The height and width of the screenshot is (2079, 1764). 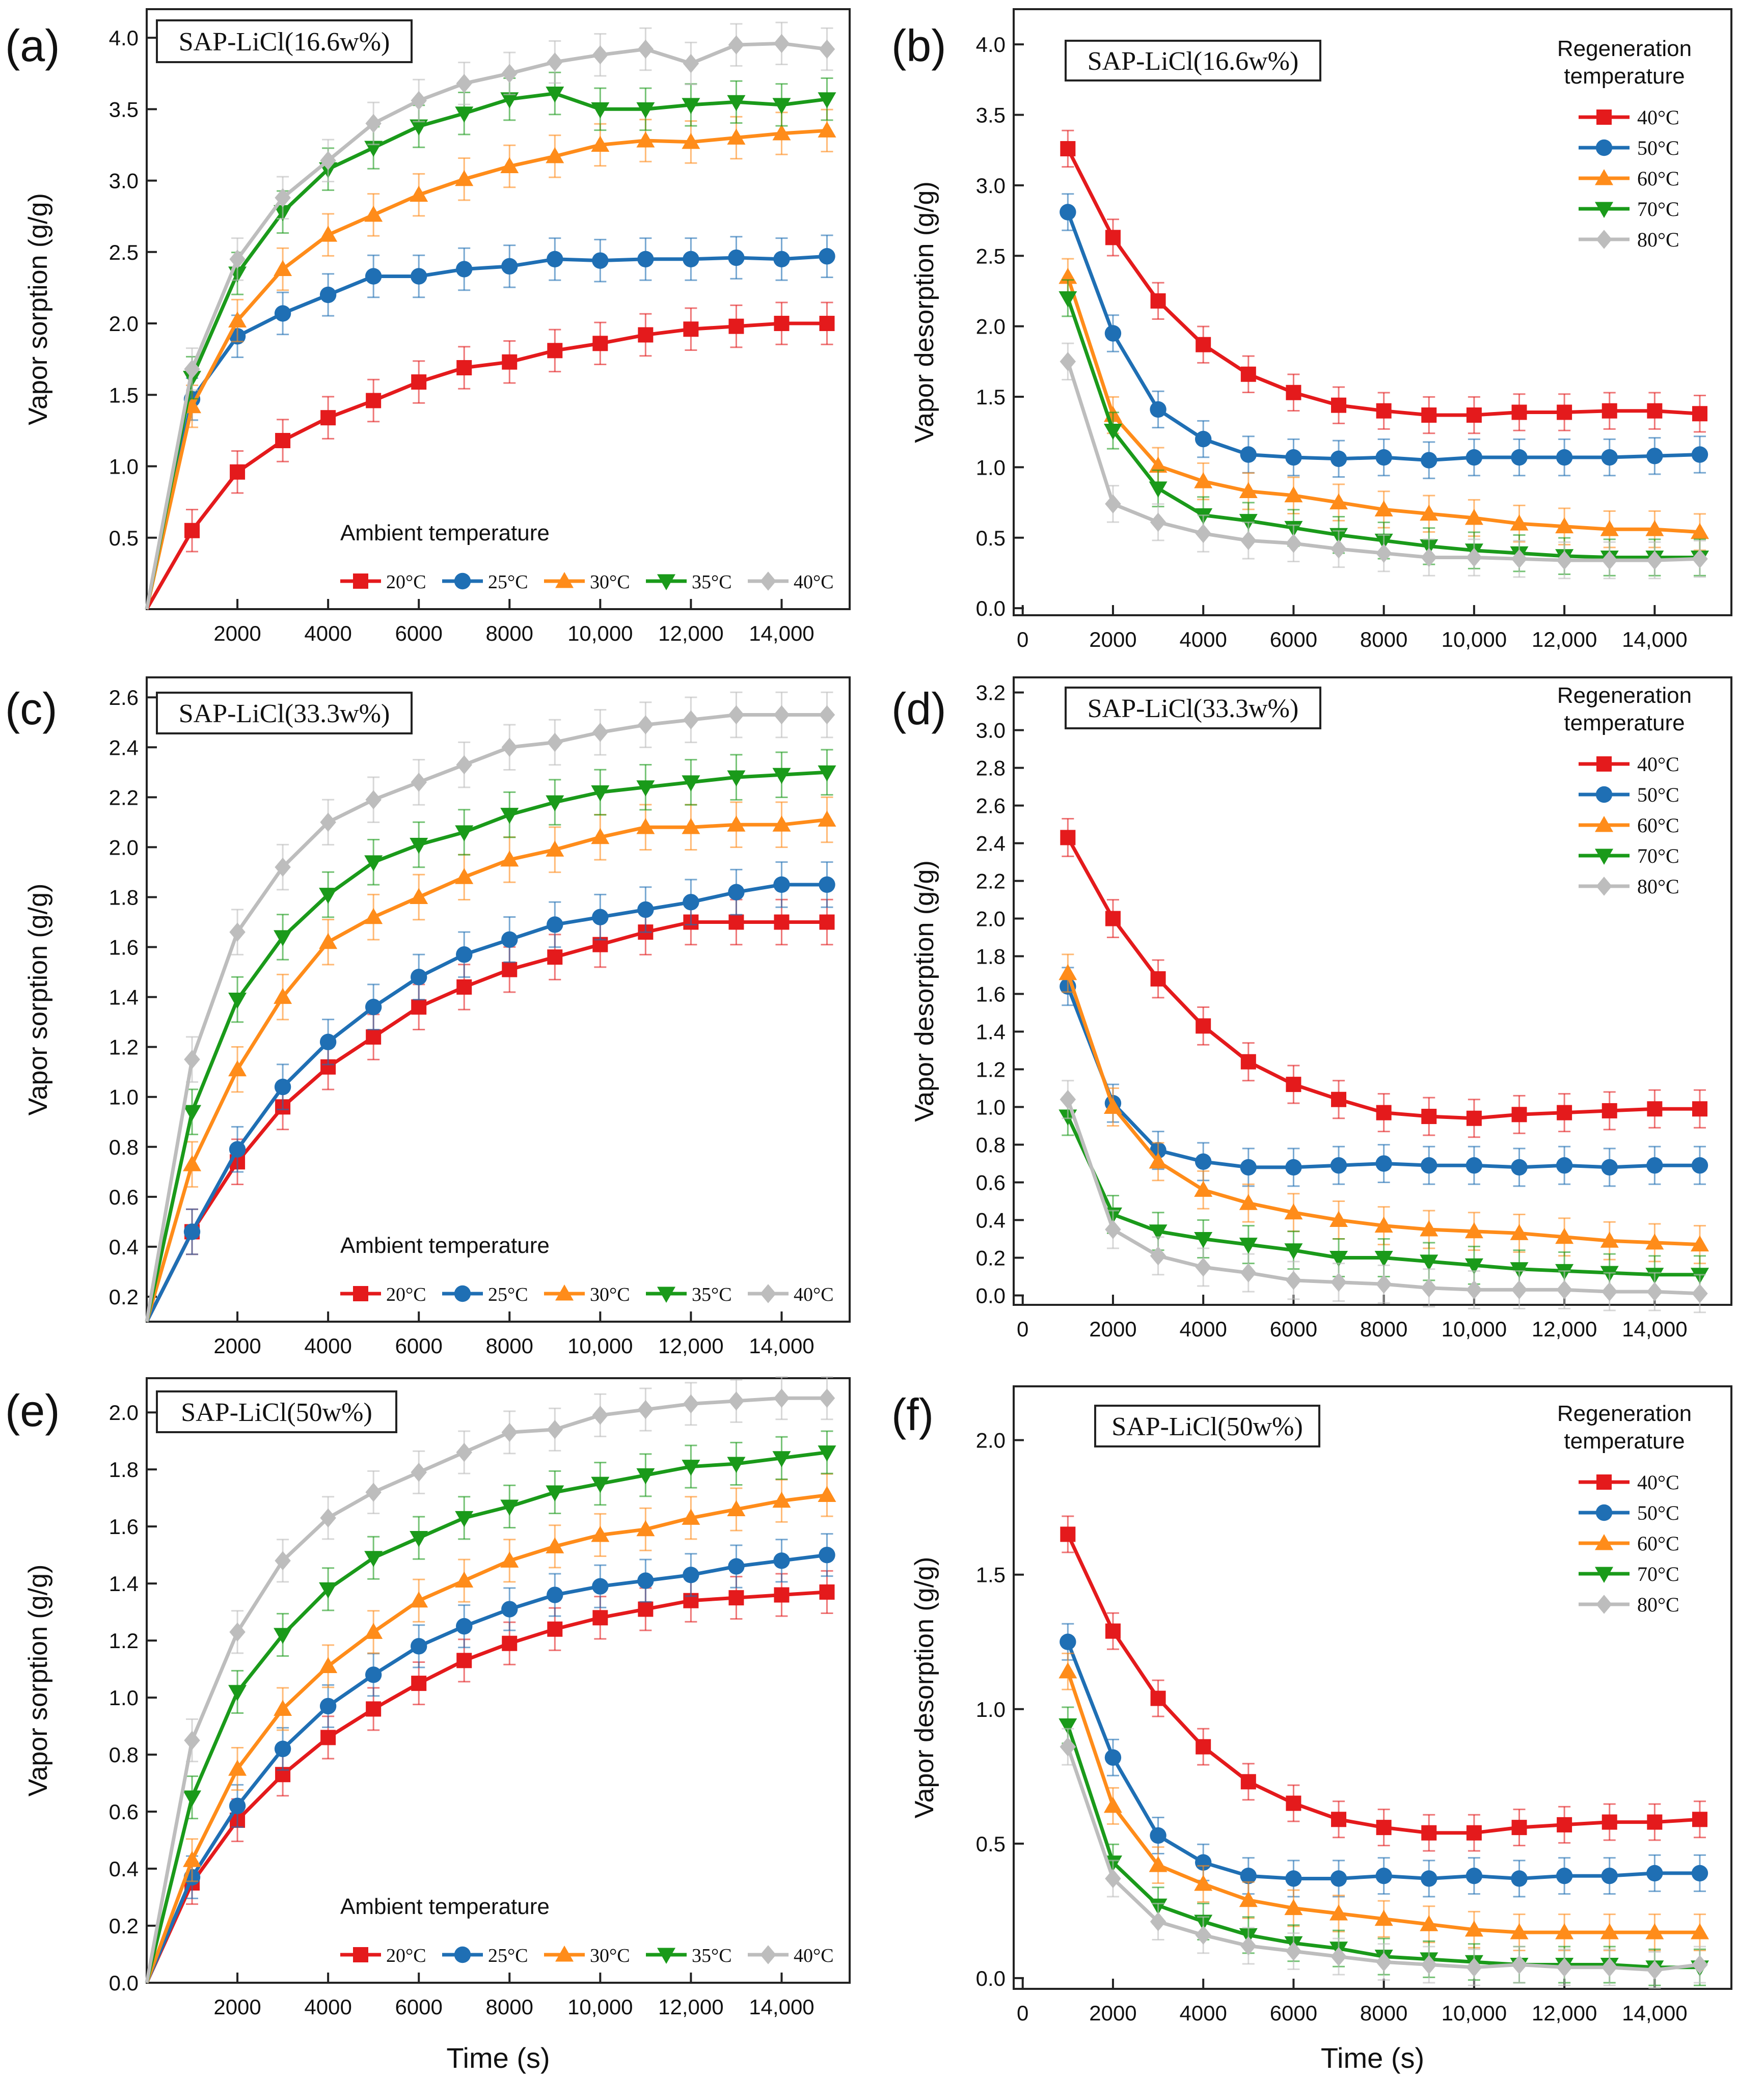 I want to click on series-60C, so click(x=1384, y=1802).